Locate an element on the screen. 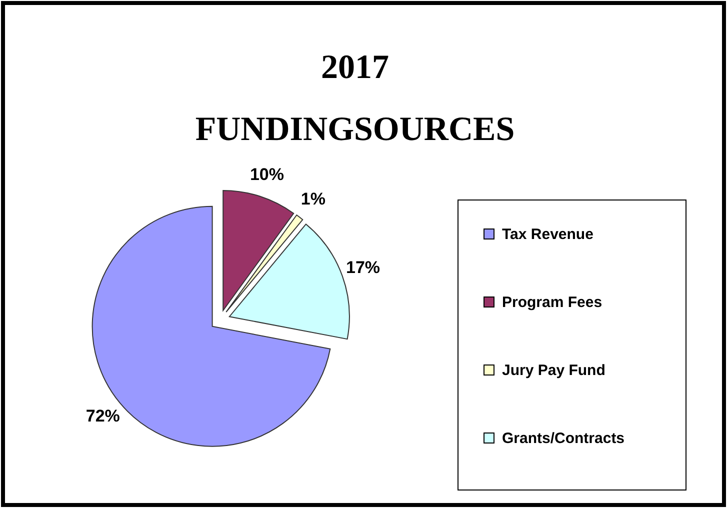 The image size is (727, 508). chart-title: 2017 FUNDINGSOURCES is located at coordinates (355, 98).